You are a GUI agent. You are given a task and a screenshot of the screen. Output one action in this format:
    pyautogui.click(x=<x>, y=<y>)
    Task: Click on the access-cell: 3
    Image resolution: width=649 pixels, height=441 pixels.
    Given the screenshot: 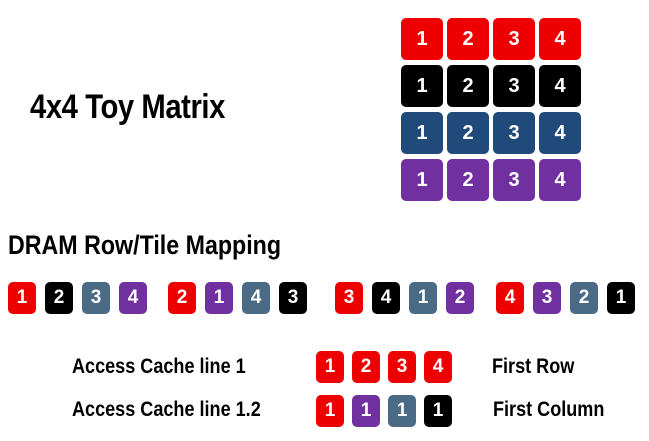 What is the action you would take?
    pyautogui.click(x=402, y=367)
    